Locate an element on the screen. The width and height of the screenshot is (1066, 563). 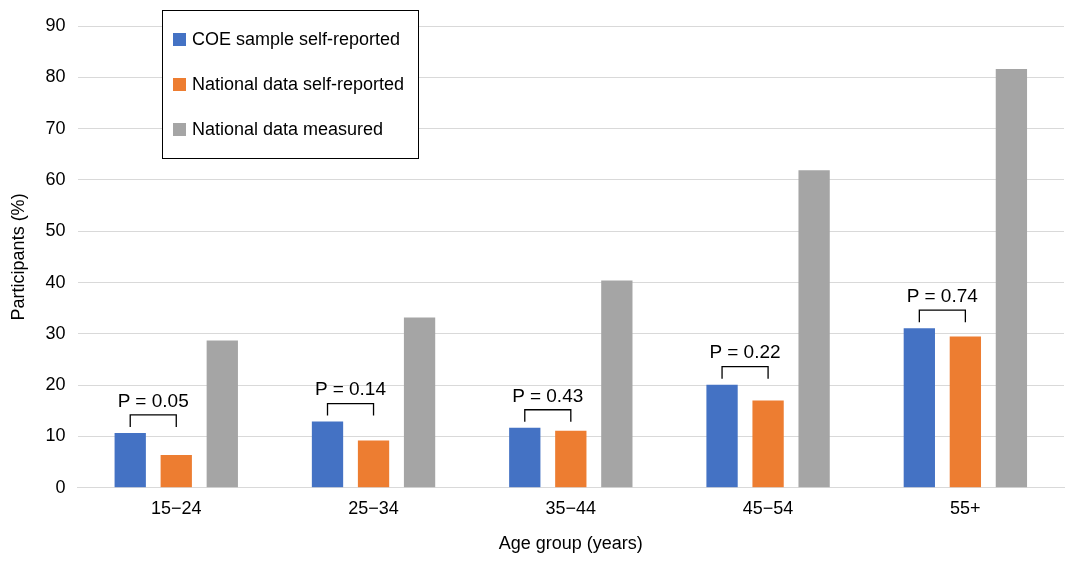
y-tick-label: 80 is located at coordinates (55, 76).